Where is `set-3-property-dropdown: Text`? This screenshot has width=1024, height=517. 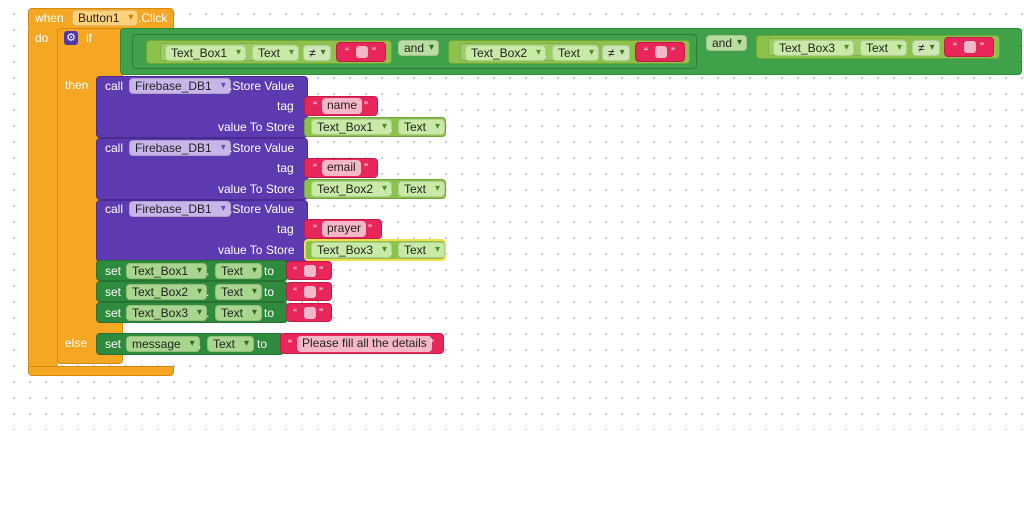 set-3-property-dropdown: Text is located at coordinates (239, 313).